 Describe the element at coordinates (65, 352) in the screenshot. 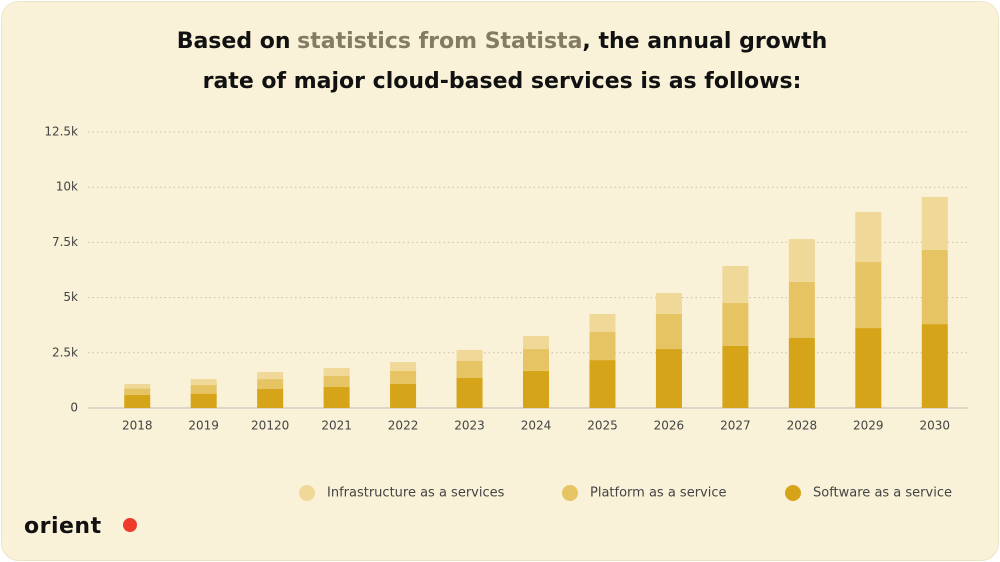

I see `y-tick-label: 2.5k` at that location.